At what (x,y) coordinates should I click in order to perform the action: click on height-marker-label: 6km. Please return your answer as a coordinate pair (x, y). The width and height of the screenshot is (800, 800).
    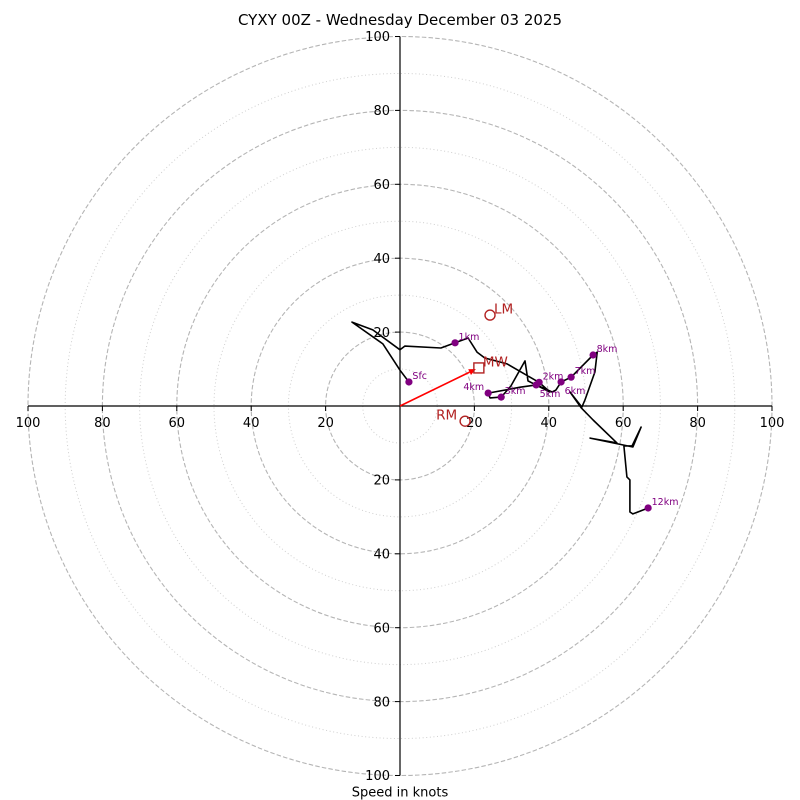
    Looking at the image, I should click on (575, 391).